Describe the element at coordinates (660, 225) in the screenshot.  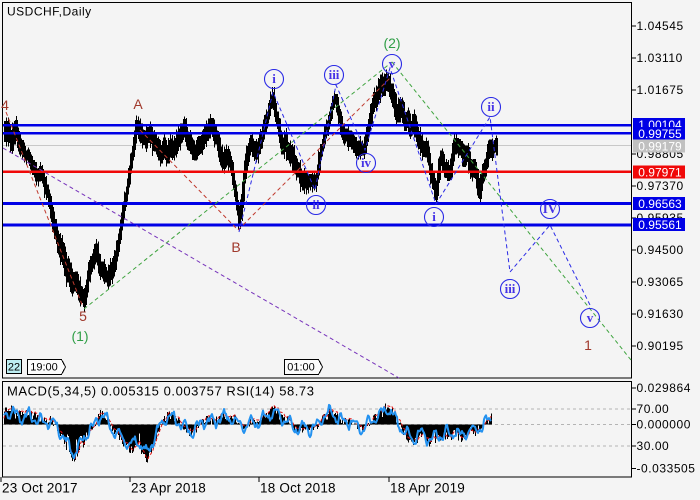
I see `svg-text: 0.95561` at that location.